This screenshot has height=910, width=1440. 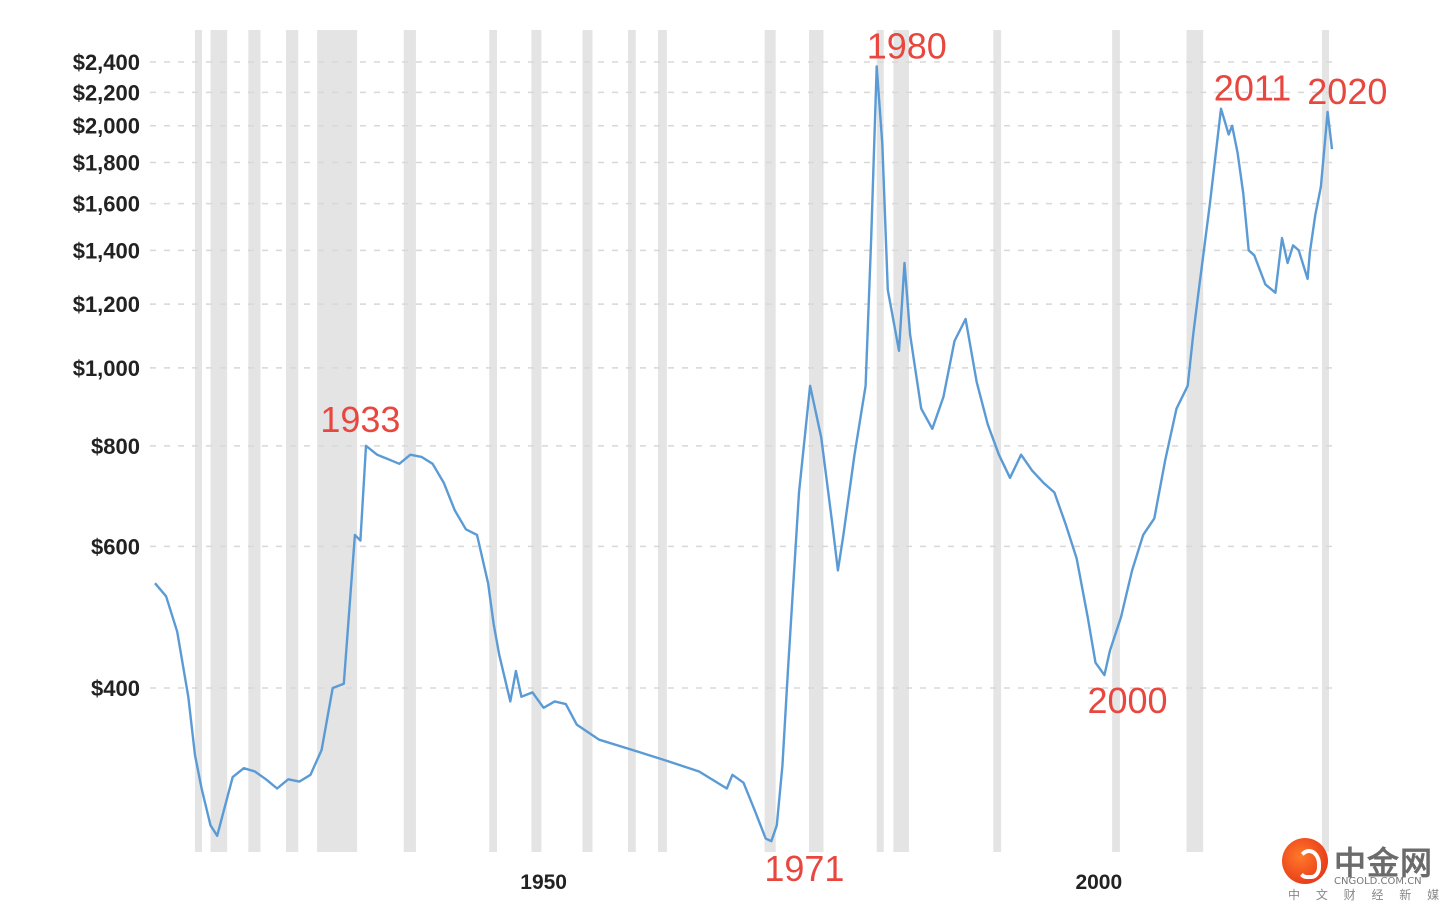 I want to click on x-tick-label: 2000, so click(x=1098, y=882).